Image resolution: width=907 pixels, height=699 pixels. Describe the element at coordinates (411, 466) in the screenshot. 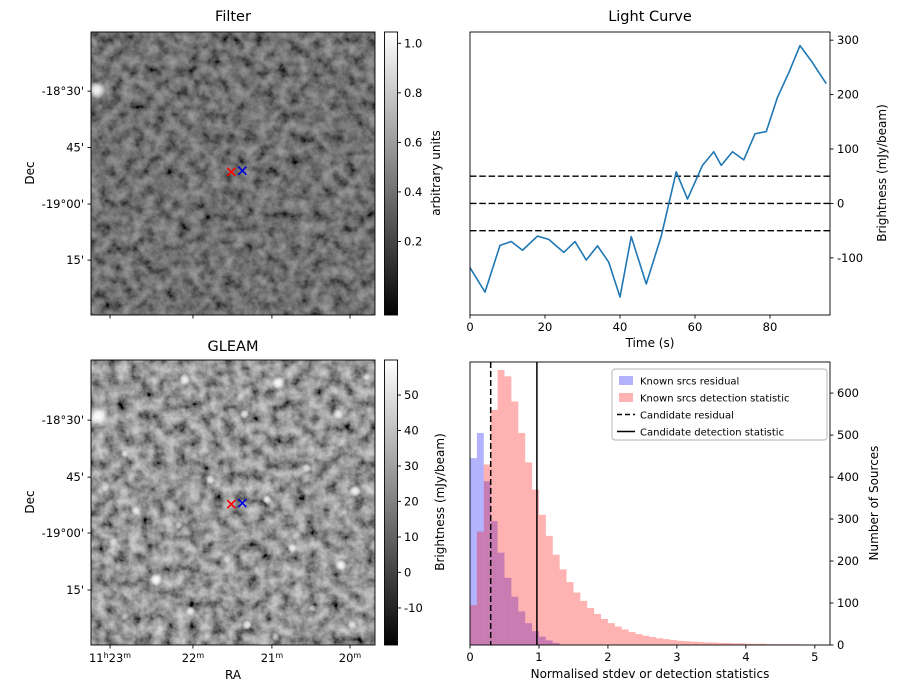

I see `tick-label: 30` at that location.